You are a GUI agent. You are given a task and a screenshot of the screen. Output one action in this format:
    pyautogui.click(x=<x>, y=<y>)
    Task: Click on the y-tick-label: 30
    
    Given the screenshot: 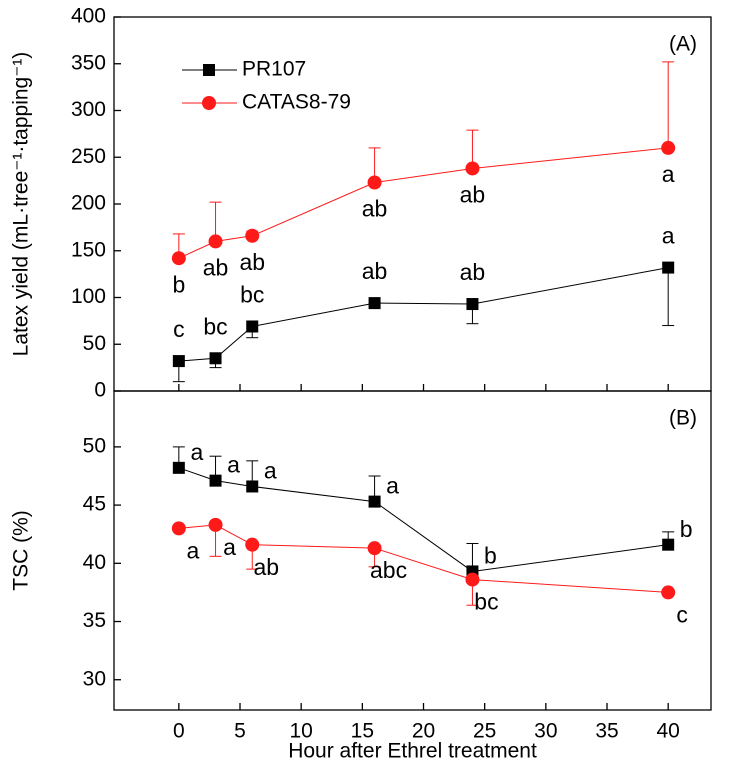 What is the action you would take?
    pyautogui.click(x=94, y=678)
    